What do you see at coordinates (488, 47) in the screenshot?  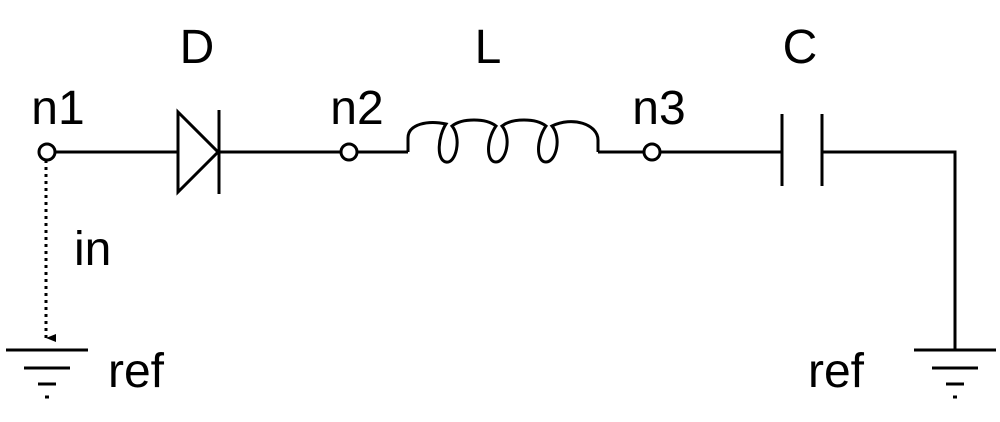 I see `inductor-label: L` at bounding box center [488, 47].